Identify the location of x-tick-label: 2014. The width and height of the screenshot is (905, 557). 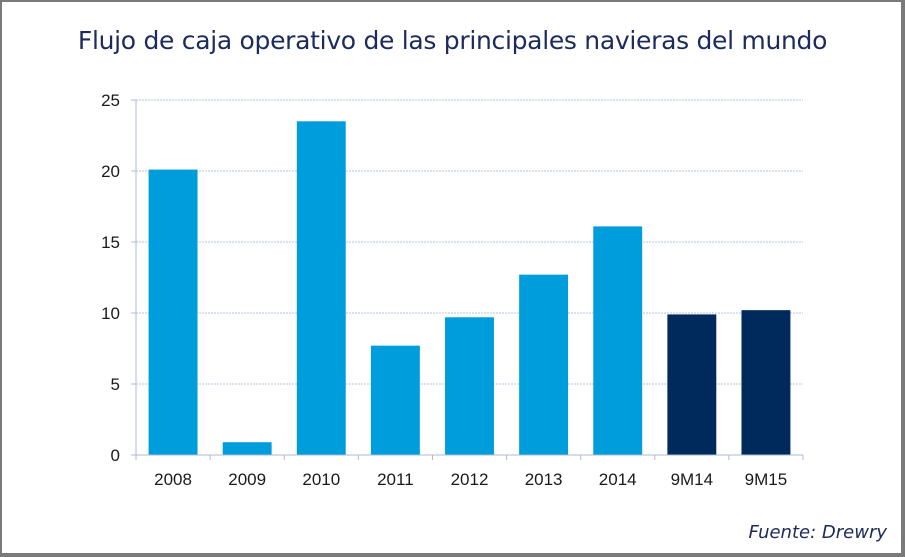
(618, 479).